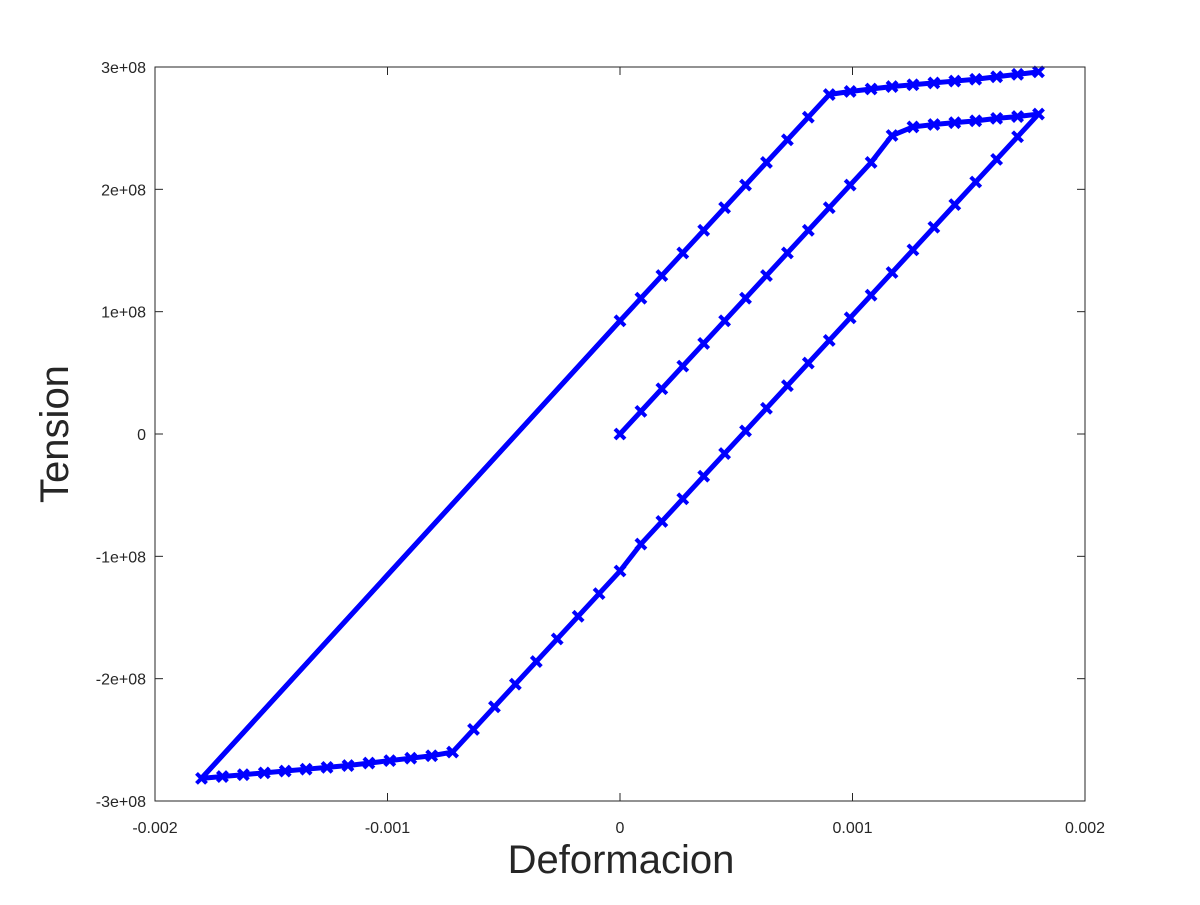 This screenshot has width=1200, height=905. Describe the element at coordinates (123, 190) in the screenshot. I see `y-tick-label: 2e+08` at that location.